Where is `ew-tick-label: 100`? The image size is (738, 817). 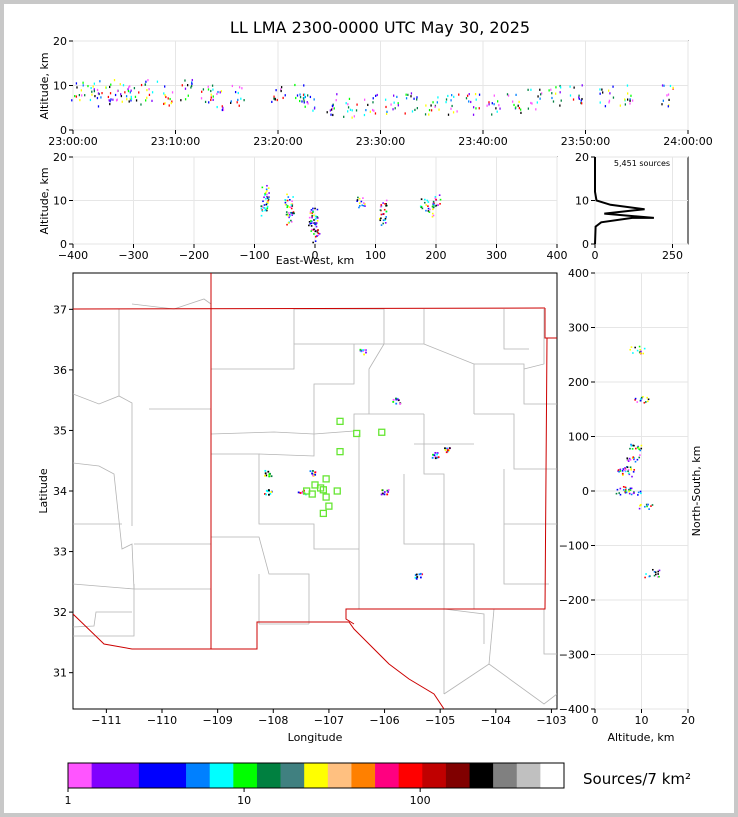 ew-tick-label: 100 is located at coordinates (375, 255).